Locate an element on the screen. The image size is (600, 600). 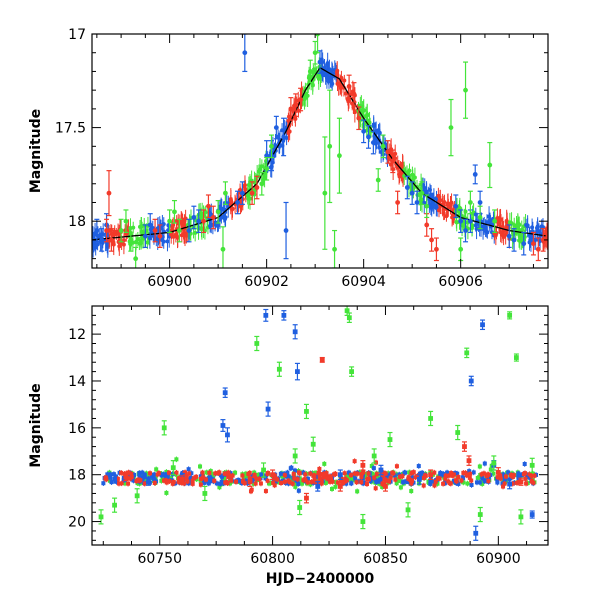
y-tick-label: 18 is located at coordinates (77, 476).